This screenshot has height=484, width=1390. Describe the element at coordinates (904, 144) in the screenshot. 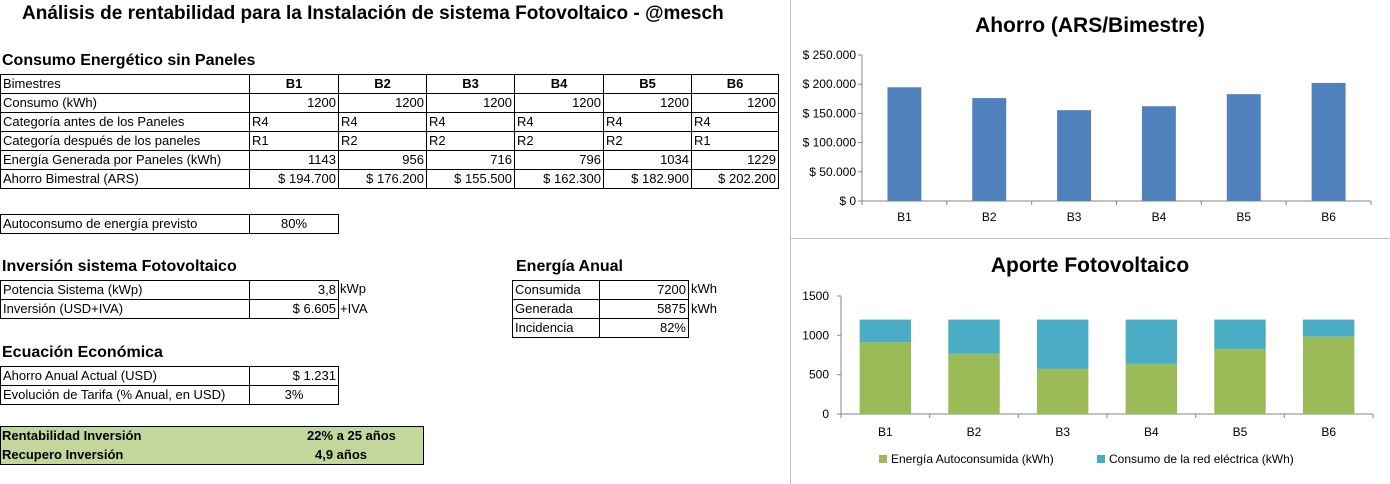

I see `bar-b1` at that location.